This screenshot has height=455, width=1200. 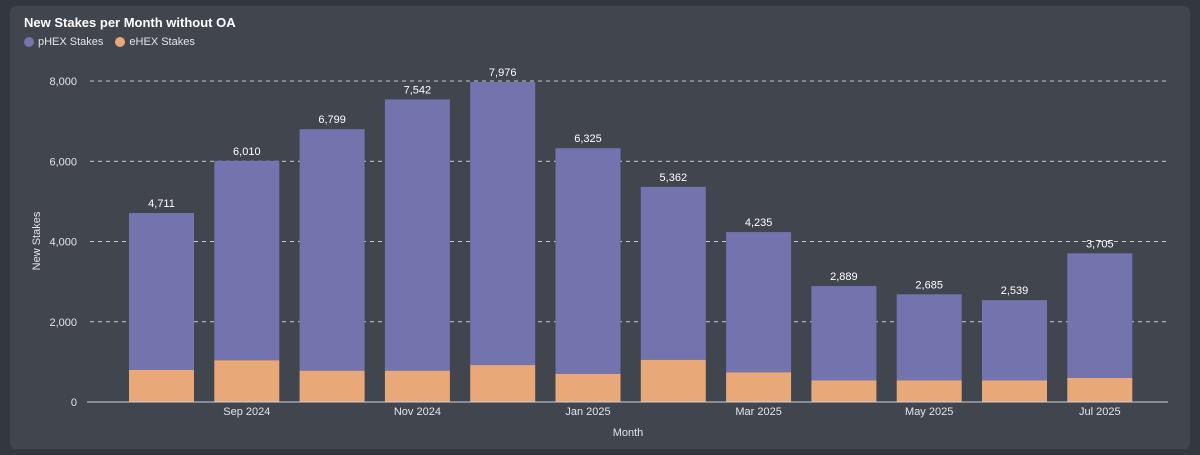 I want to click on y-tick-label: 4,000, so click(x=63, y=243).